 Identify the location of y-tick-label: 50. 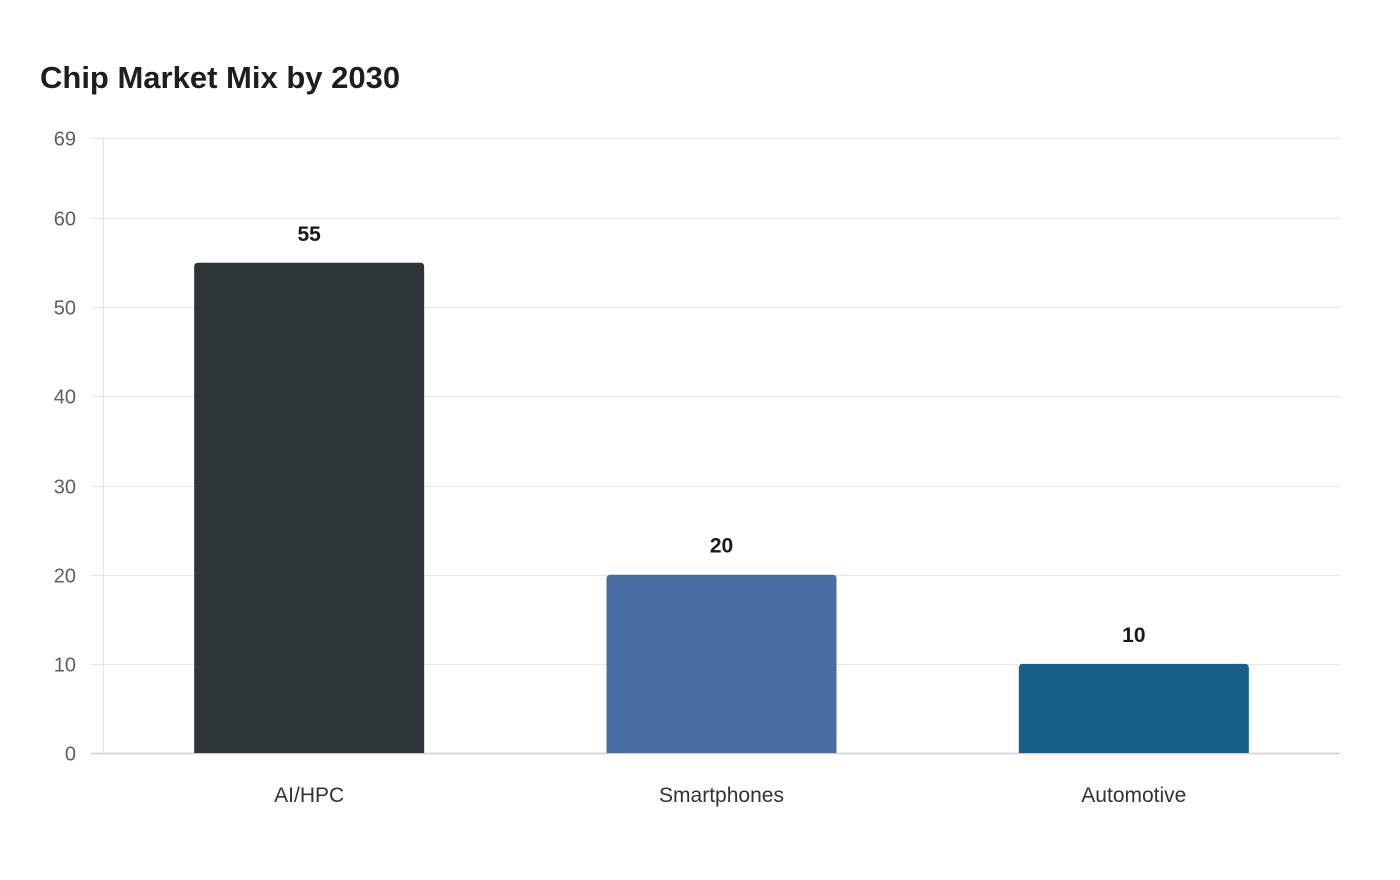
(65, 309).